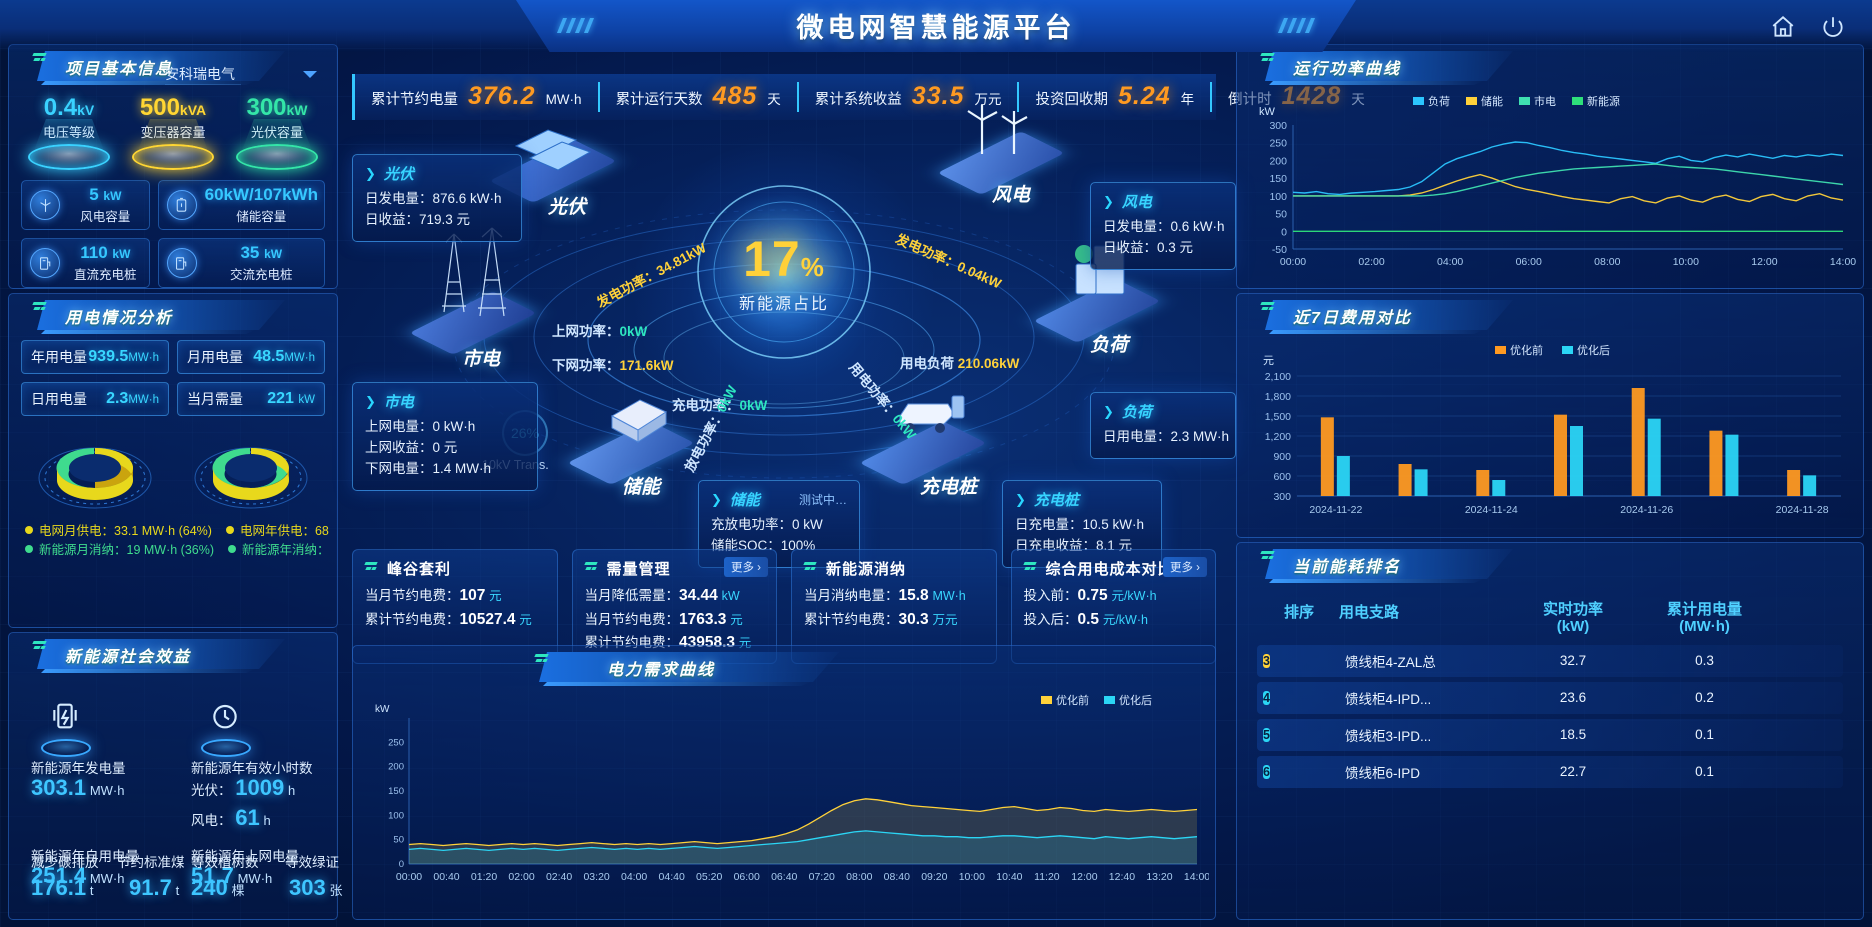 The width and height of the screenshot is (1872, 927). Describe the element at coordinates (250, 253) in the screenshot. I see `mini-value: 35` at that location.